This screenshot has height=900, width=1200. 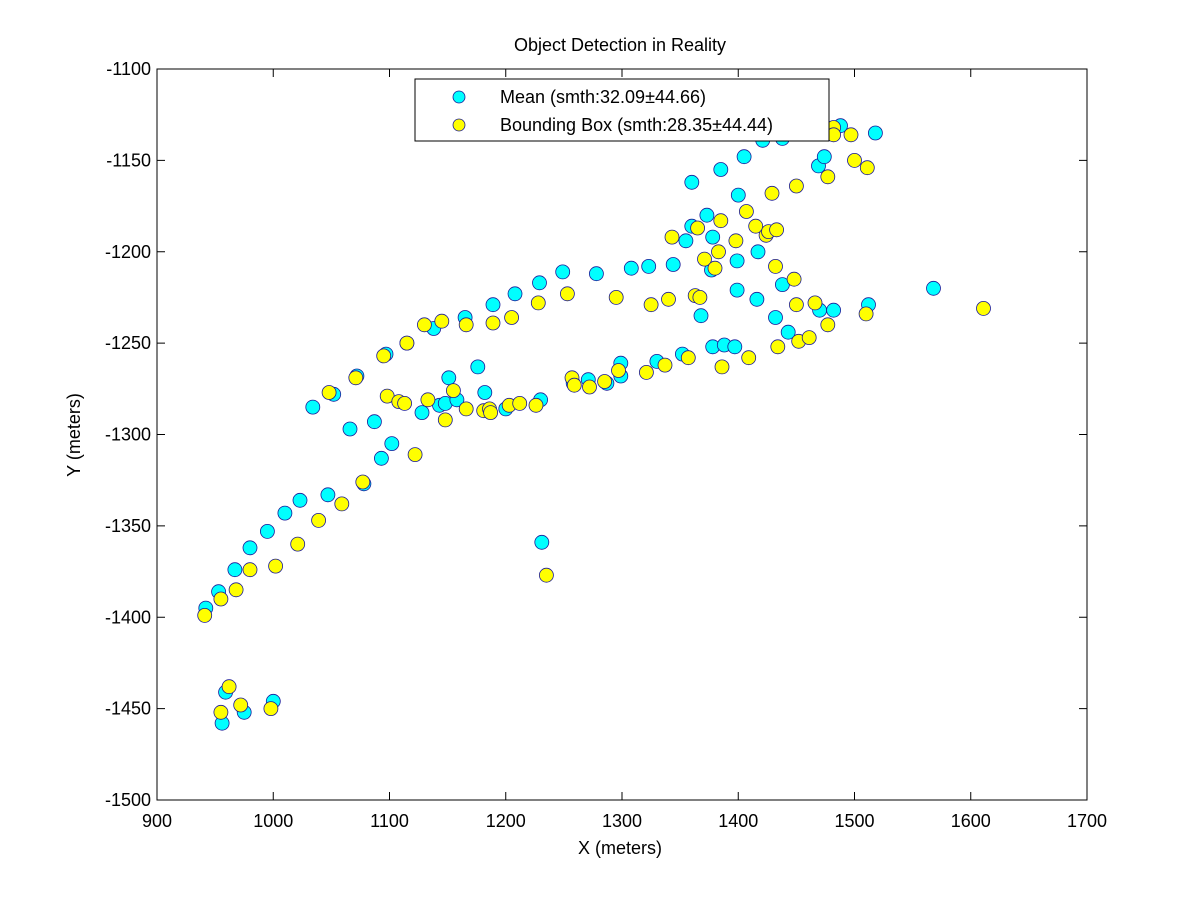 What do you see at coordinates (128, 160) in the screenshot?
I see `y-tick-label: -1150` at bounding box center [128, 160].